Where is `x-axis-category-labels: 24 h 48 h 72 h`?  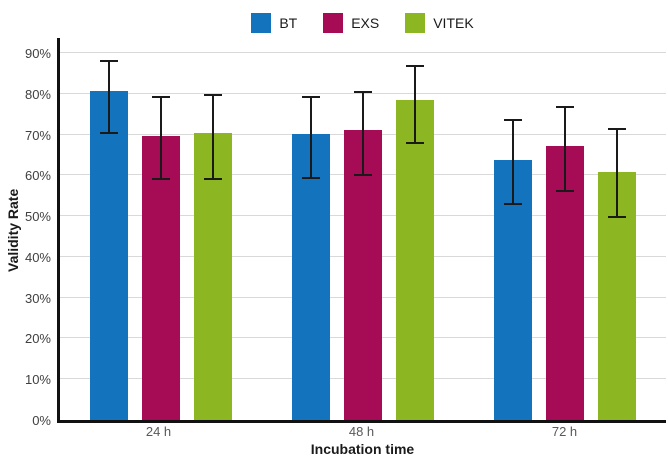
x-axis-category-labels: 24 h 48 h 72 h is located at coordinates (361, 431).